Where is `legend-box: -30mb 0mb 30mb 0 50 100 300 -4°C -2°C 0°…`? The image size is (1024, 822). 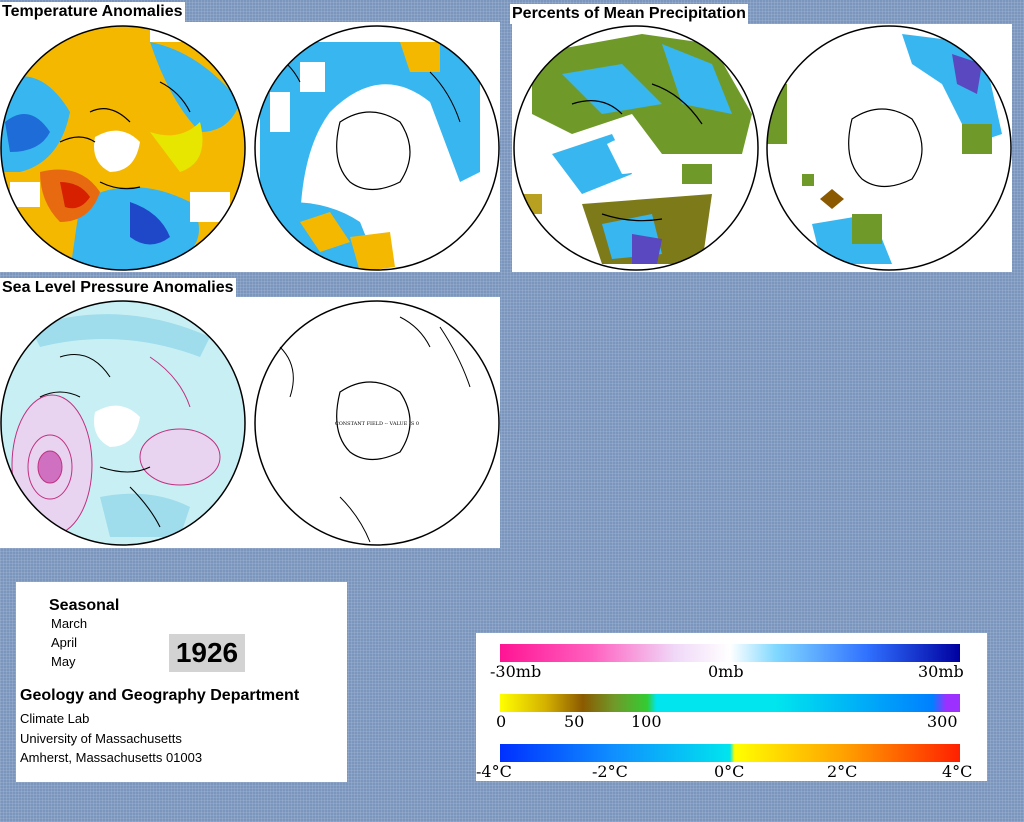
legend-box: -30mb 0mb 30mb 0 50 100 300 -4°C -2°C 0°… is located at coordinates (731, 707).